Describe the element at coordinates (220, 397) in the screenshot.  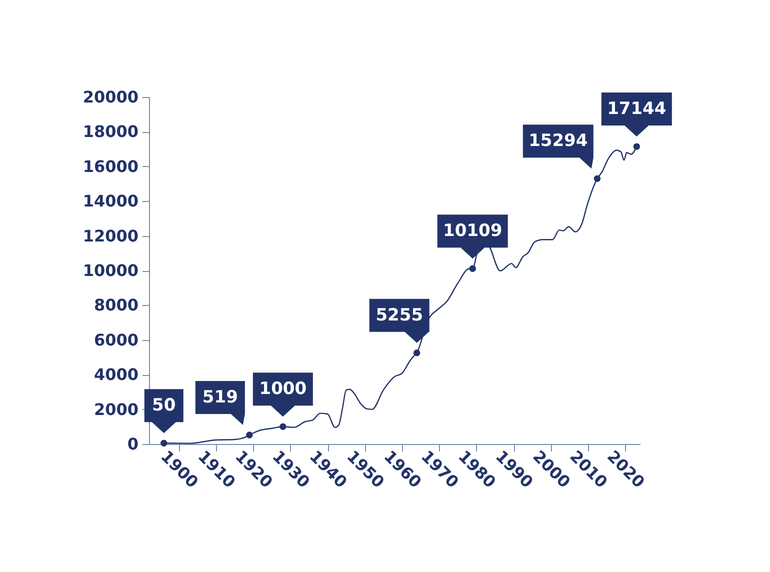
I see `data-label: 519` at that location.